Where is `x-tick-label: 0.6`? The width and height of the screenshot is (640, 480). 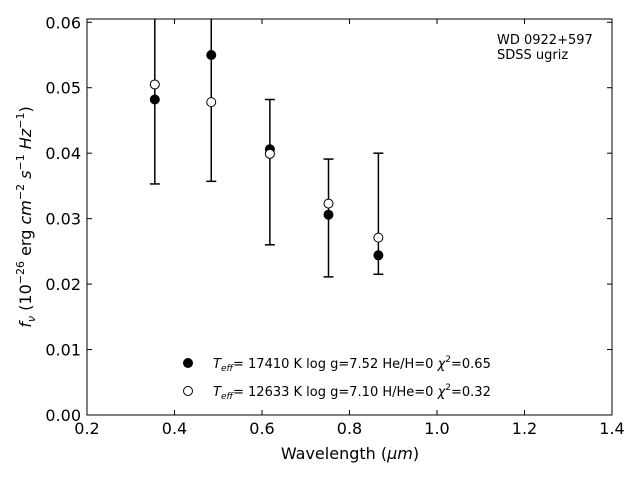 x-tick-label: 0.6 is located at coordinates (261, 428).